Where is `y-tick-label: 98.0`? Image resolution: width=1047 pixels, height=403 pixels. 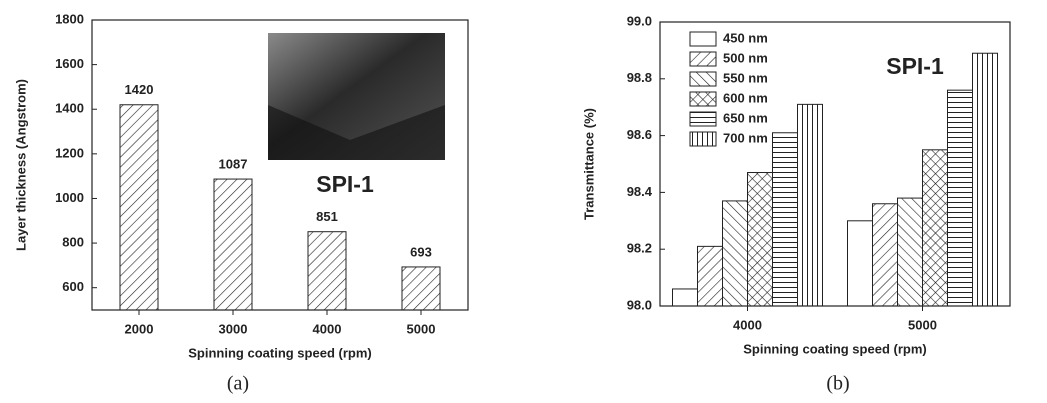
y-tick-label: 98.0 is located at coordinates (639, 304).